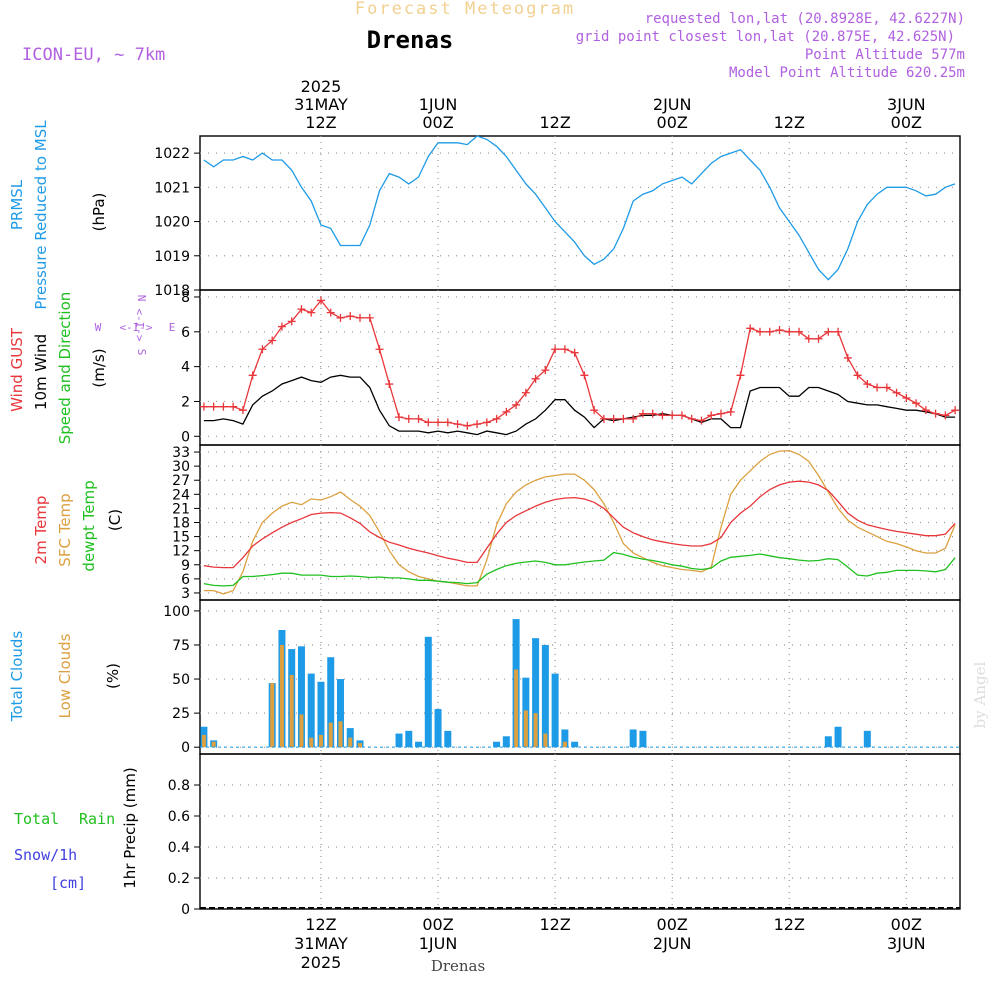 This screenshot has height=1000, width=1000. What do you see at coordinates (885, 55) in the screenshot?
I see `point-altitude: Point Altitude 577m` at bounding box center [885, 55].